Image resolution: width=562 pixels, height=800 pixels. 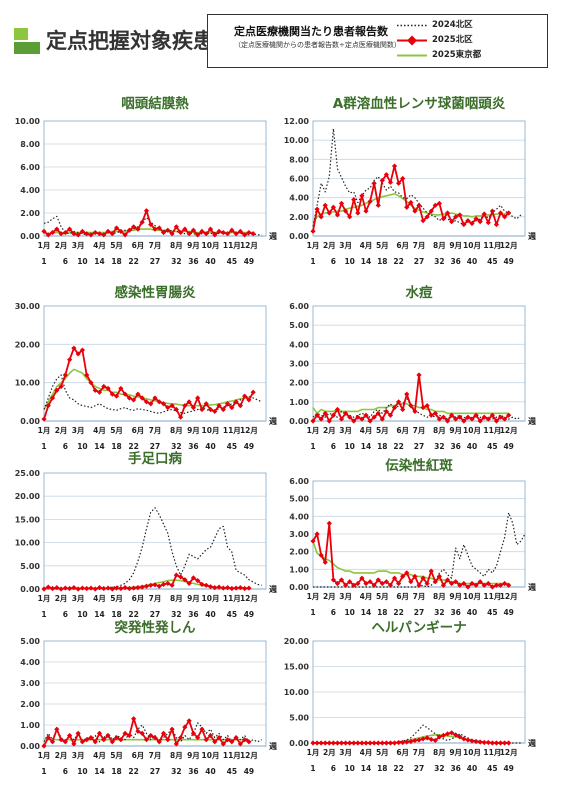 I want to click on chart-title: ヘルパンギーナ, so click(x=418, y=628).